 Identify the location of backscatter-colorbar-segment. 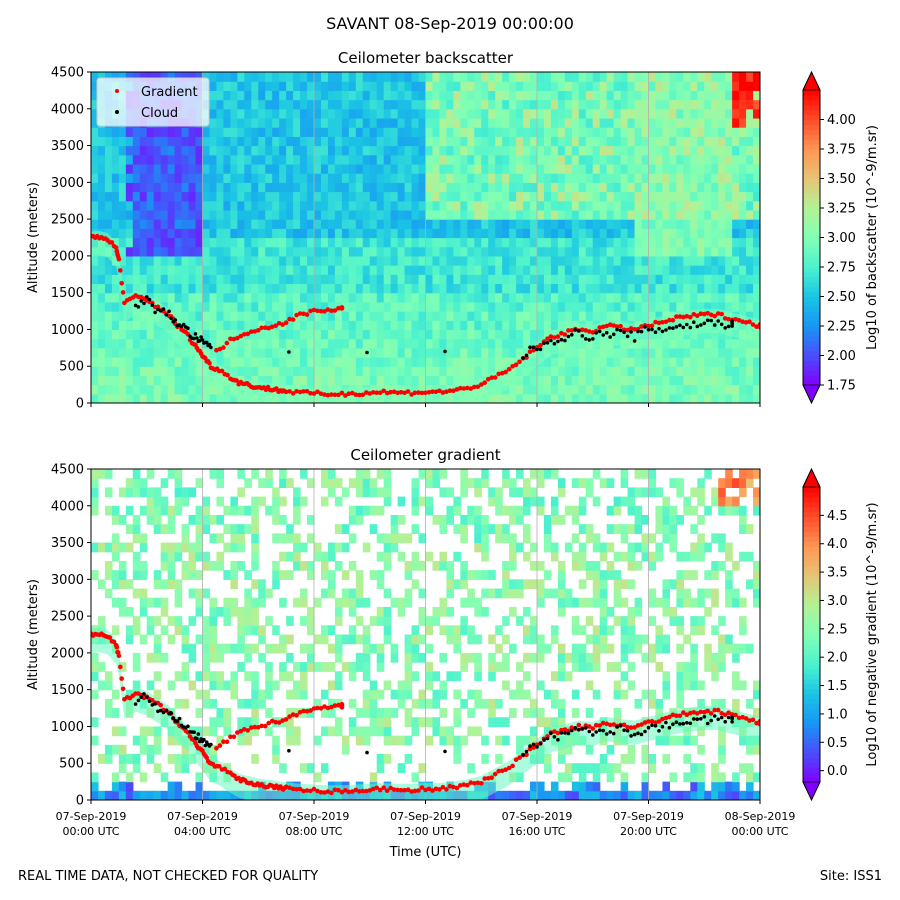
(811, 186).